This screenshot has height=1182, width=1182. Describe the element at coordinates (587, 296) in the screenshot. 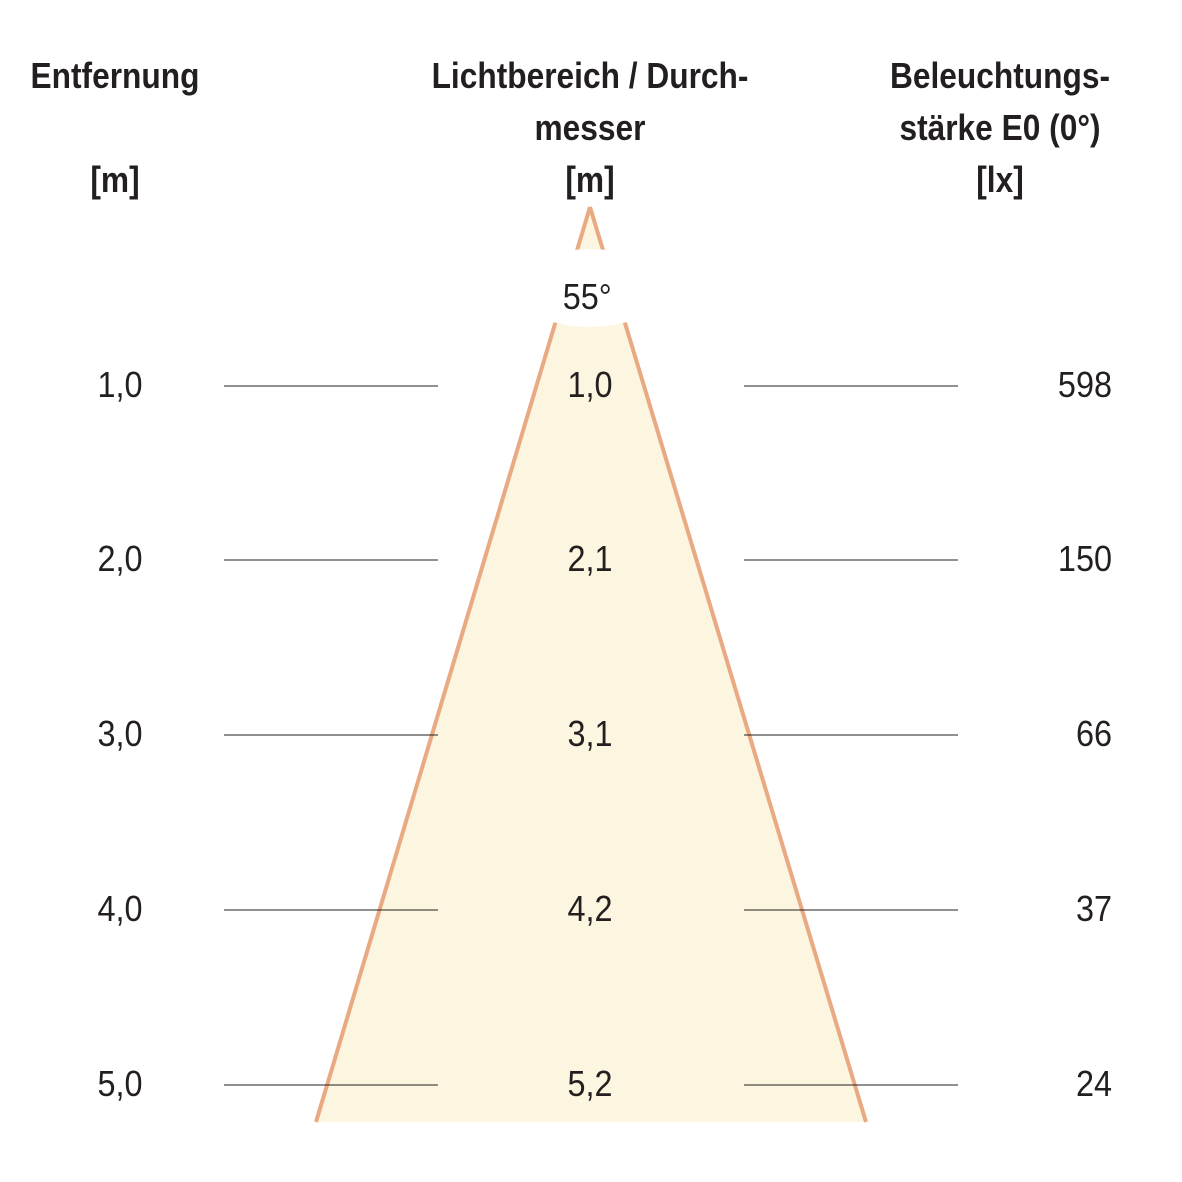

I see `beam-angle-label: 55°` at that location.